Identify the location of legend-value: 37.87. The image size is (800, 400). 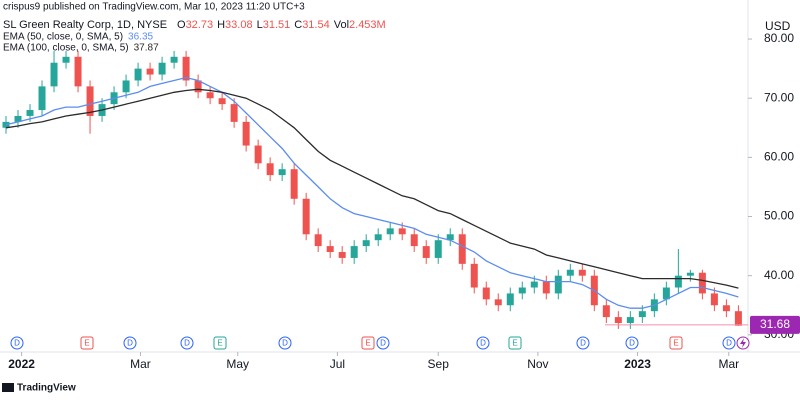
(146, 48).